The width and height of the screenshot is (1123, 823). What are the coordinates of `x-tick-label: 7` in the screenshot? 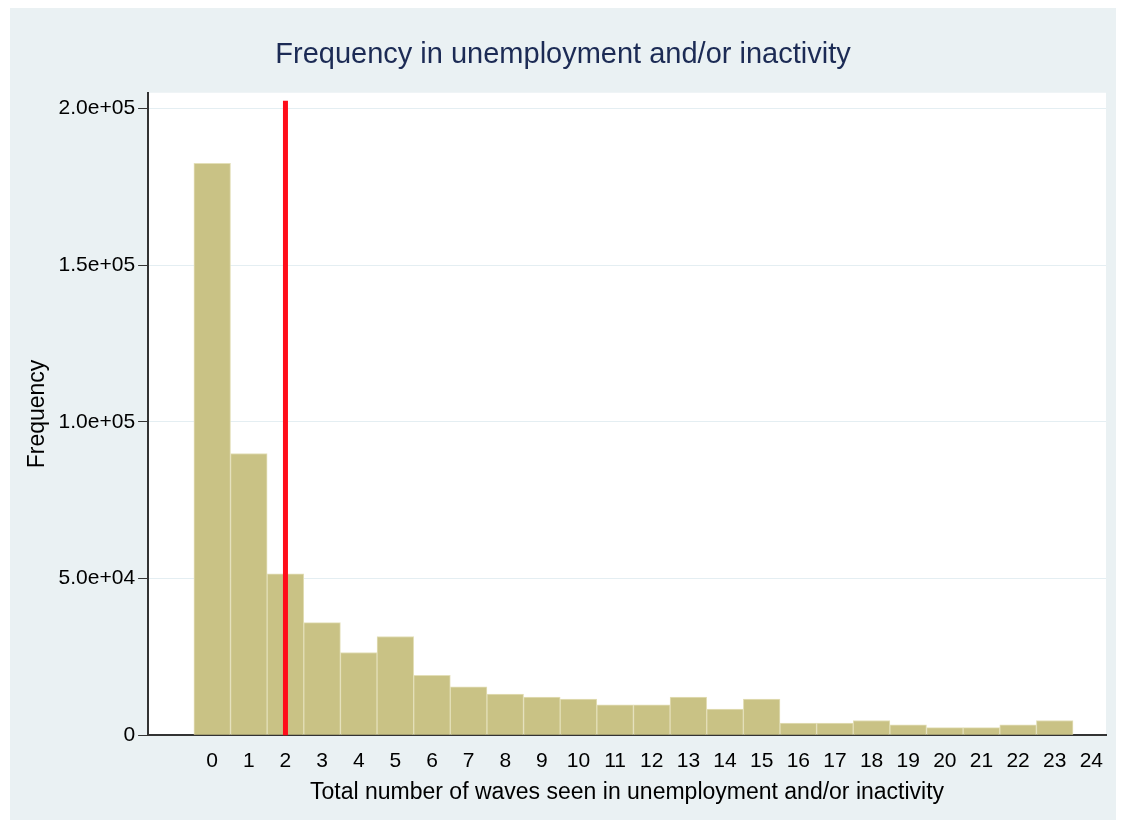 It's located at (468, 759).